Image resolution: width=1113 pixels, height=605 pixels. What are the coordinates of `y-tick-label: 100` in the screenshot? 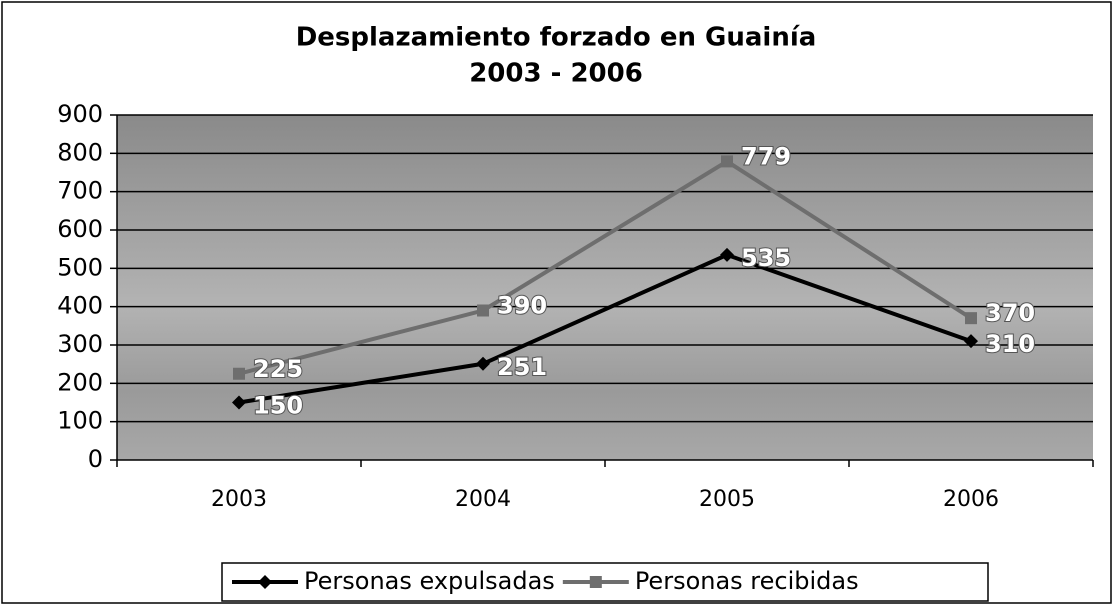 It's located at (80, 421).